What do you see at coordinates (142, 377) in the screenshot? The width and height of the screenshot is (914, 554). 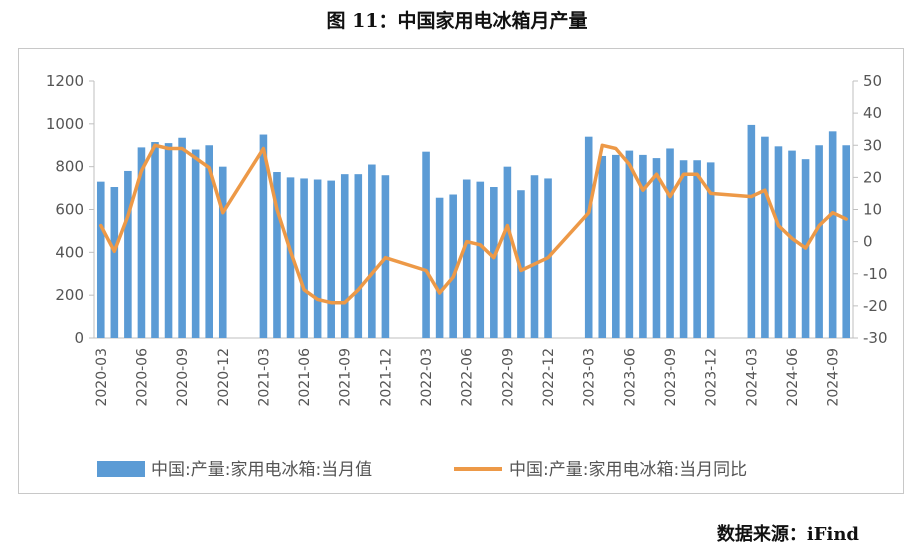 I see `x-tick-label: 2020-06` at bounding box center [142, 377].